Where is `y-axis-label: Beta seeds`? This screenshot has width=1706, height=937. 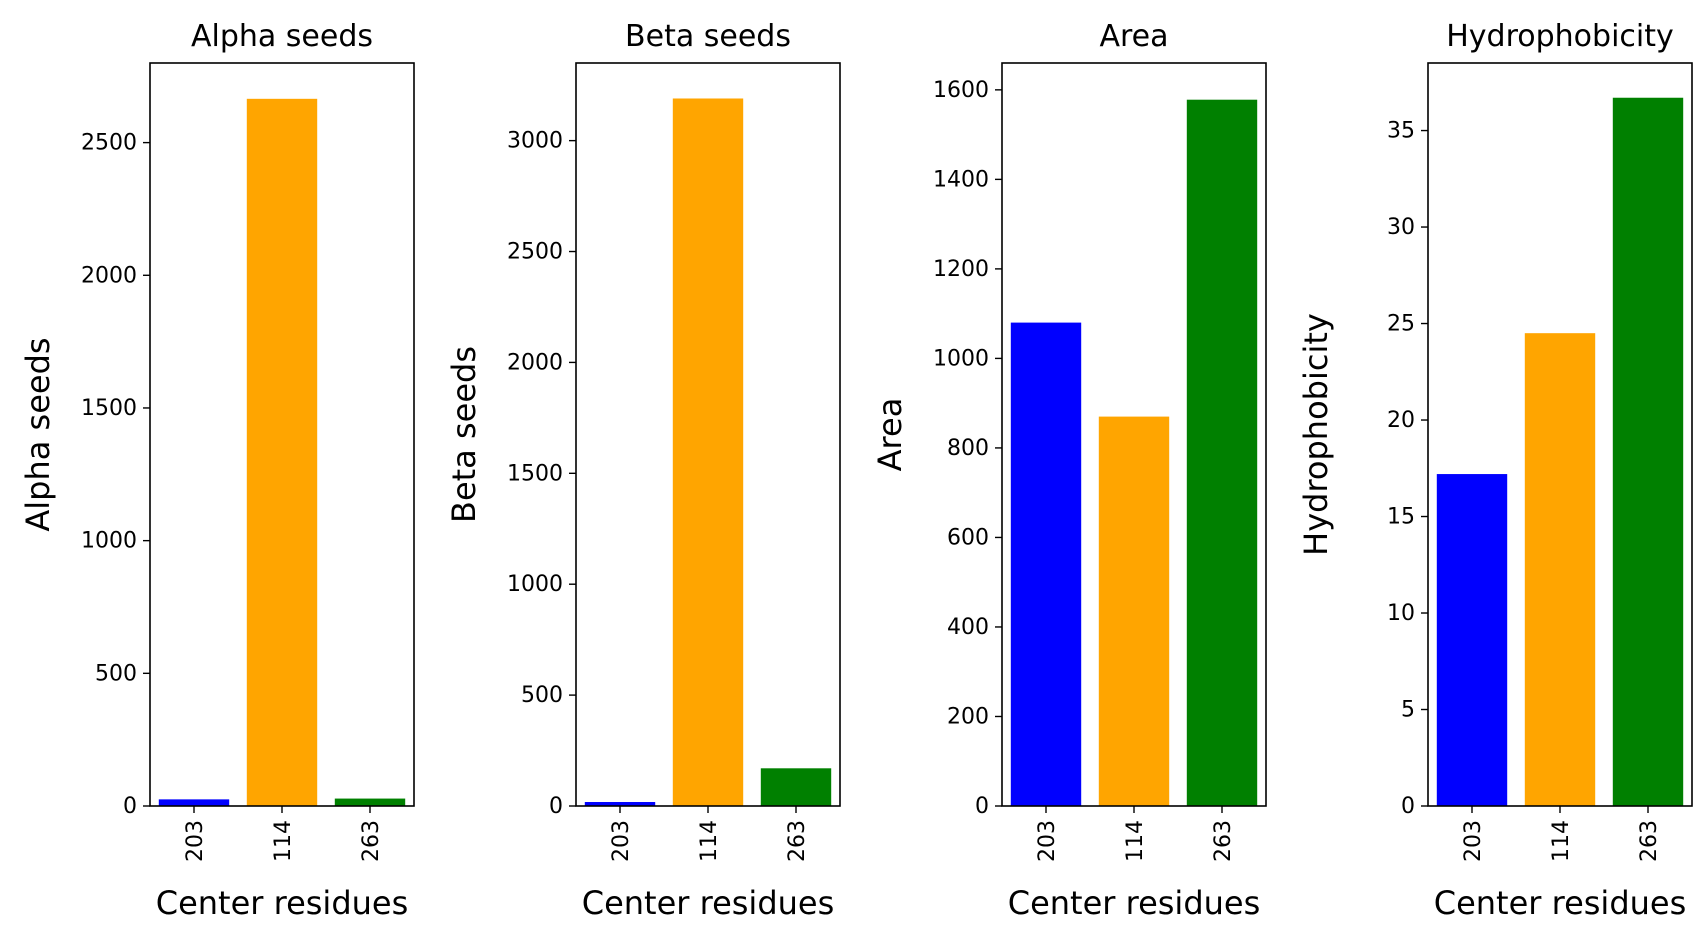 y-axis-label: Beta seeds is located at coordinates (464, 434).